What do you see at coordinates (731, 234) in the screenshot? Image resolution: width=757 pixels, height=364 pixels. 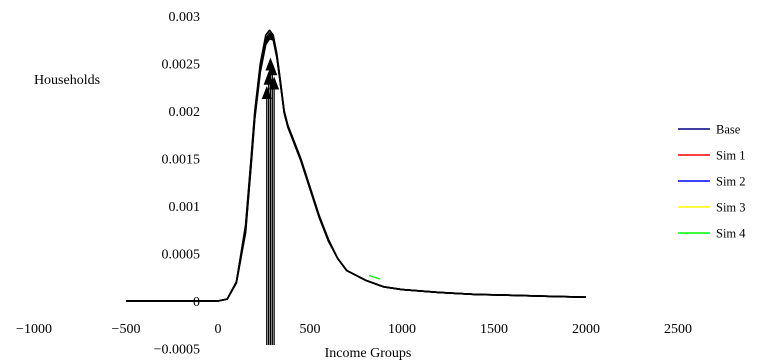 I see `legend-label: Sim 4` at bounding box center [731, 234].